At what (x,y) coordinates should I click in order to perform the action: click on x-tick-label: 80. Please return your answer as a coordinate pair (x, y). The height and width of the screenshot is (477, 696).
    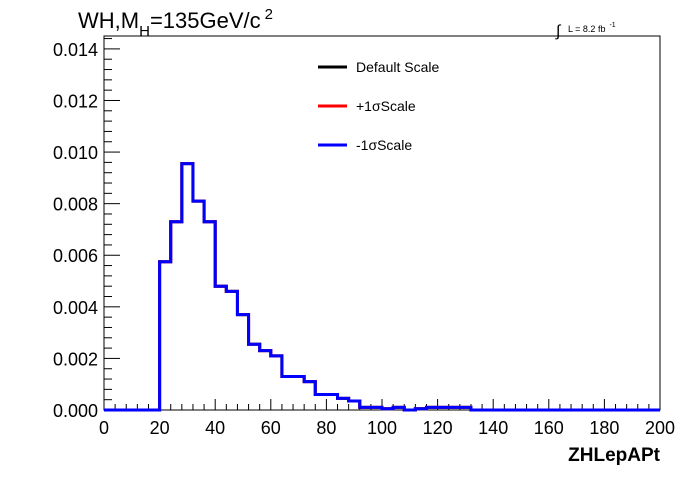
    Looking at the image, I should click on (326, 428).